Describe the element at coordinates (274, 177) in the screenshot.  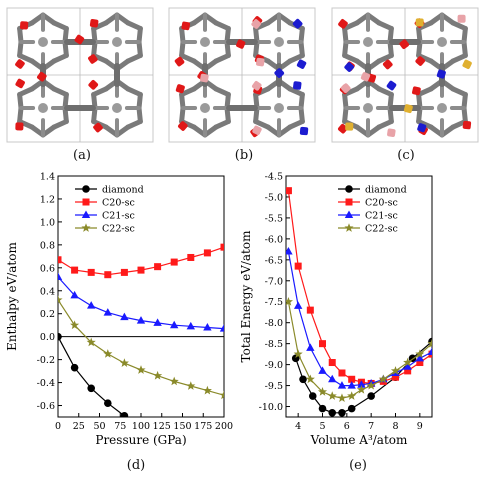
I see `y-tick-label: -4.5` at that location.